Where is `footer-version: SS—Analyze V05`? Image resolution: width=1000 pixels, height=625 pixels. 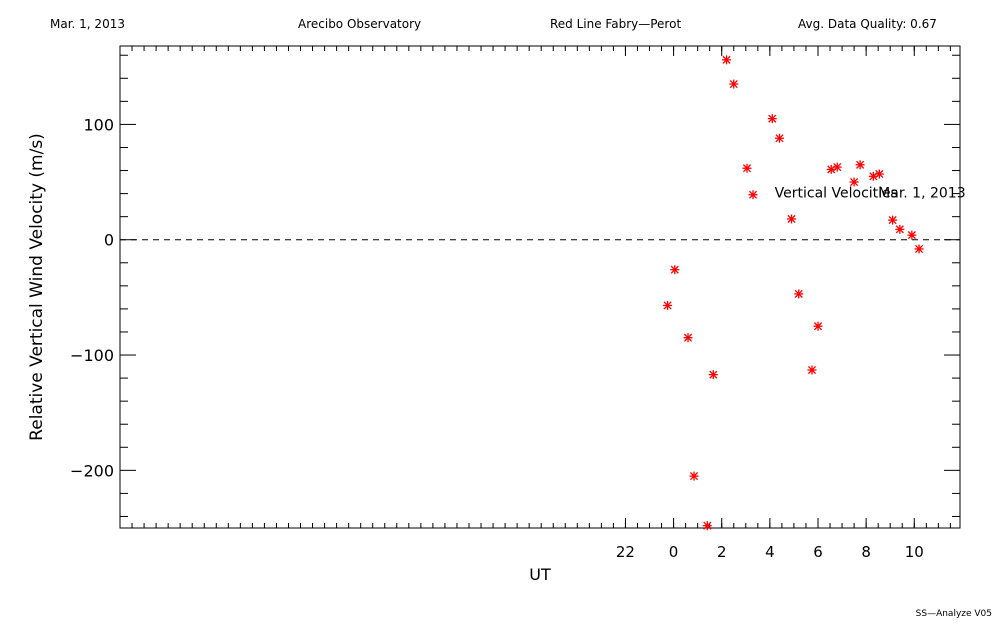 footer-version: SS—Analyze V05 is located at coordinates (953, 614).